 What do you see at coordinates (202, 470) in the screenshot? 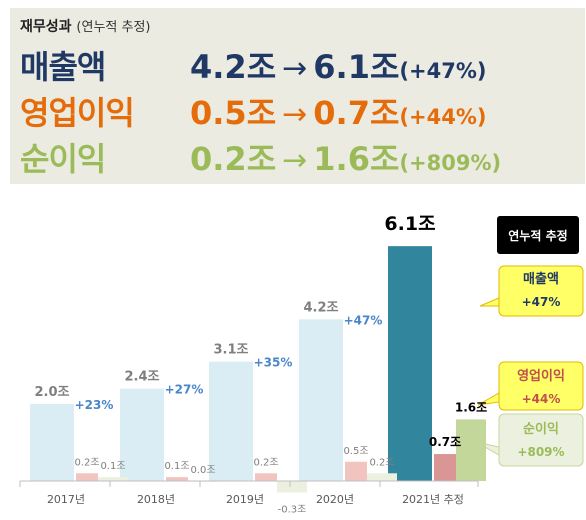
I see `data-label-net-income: 0.0조` at bounding box center [202, 470].